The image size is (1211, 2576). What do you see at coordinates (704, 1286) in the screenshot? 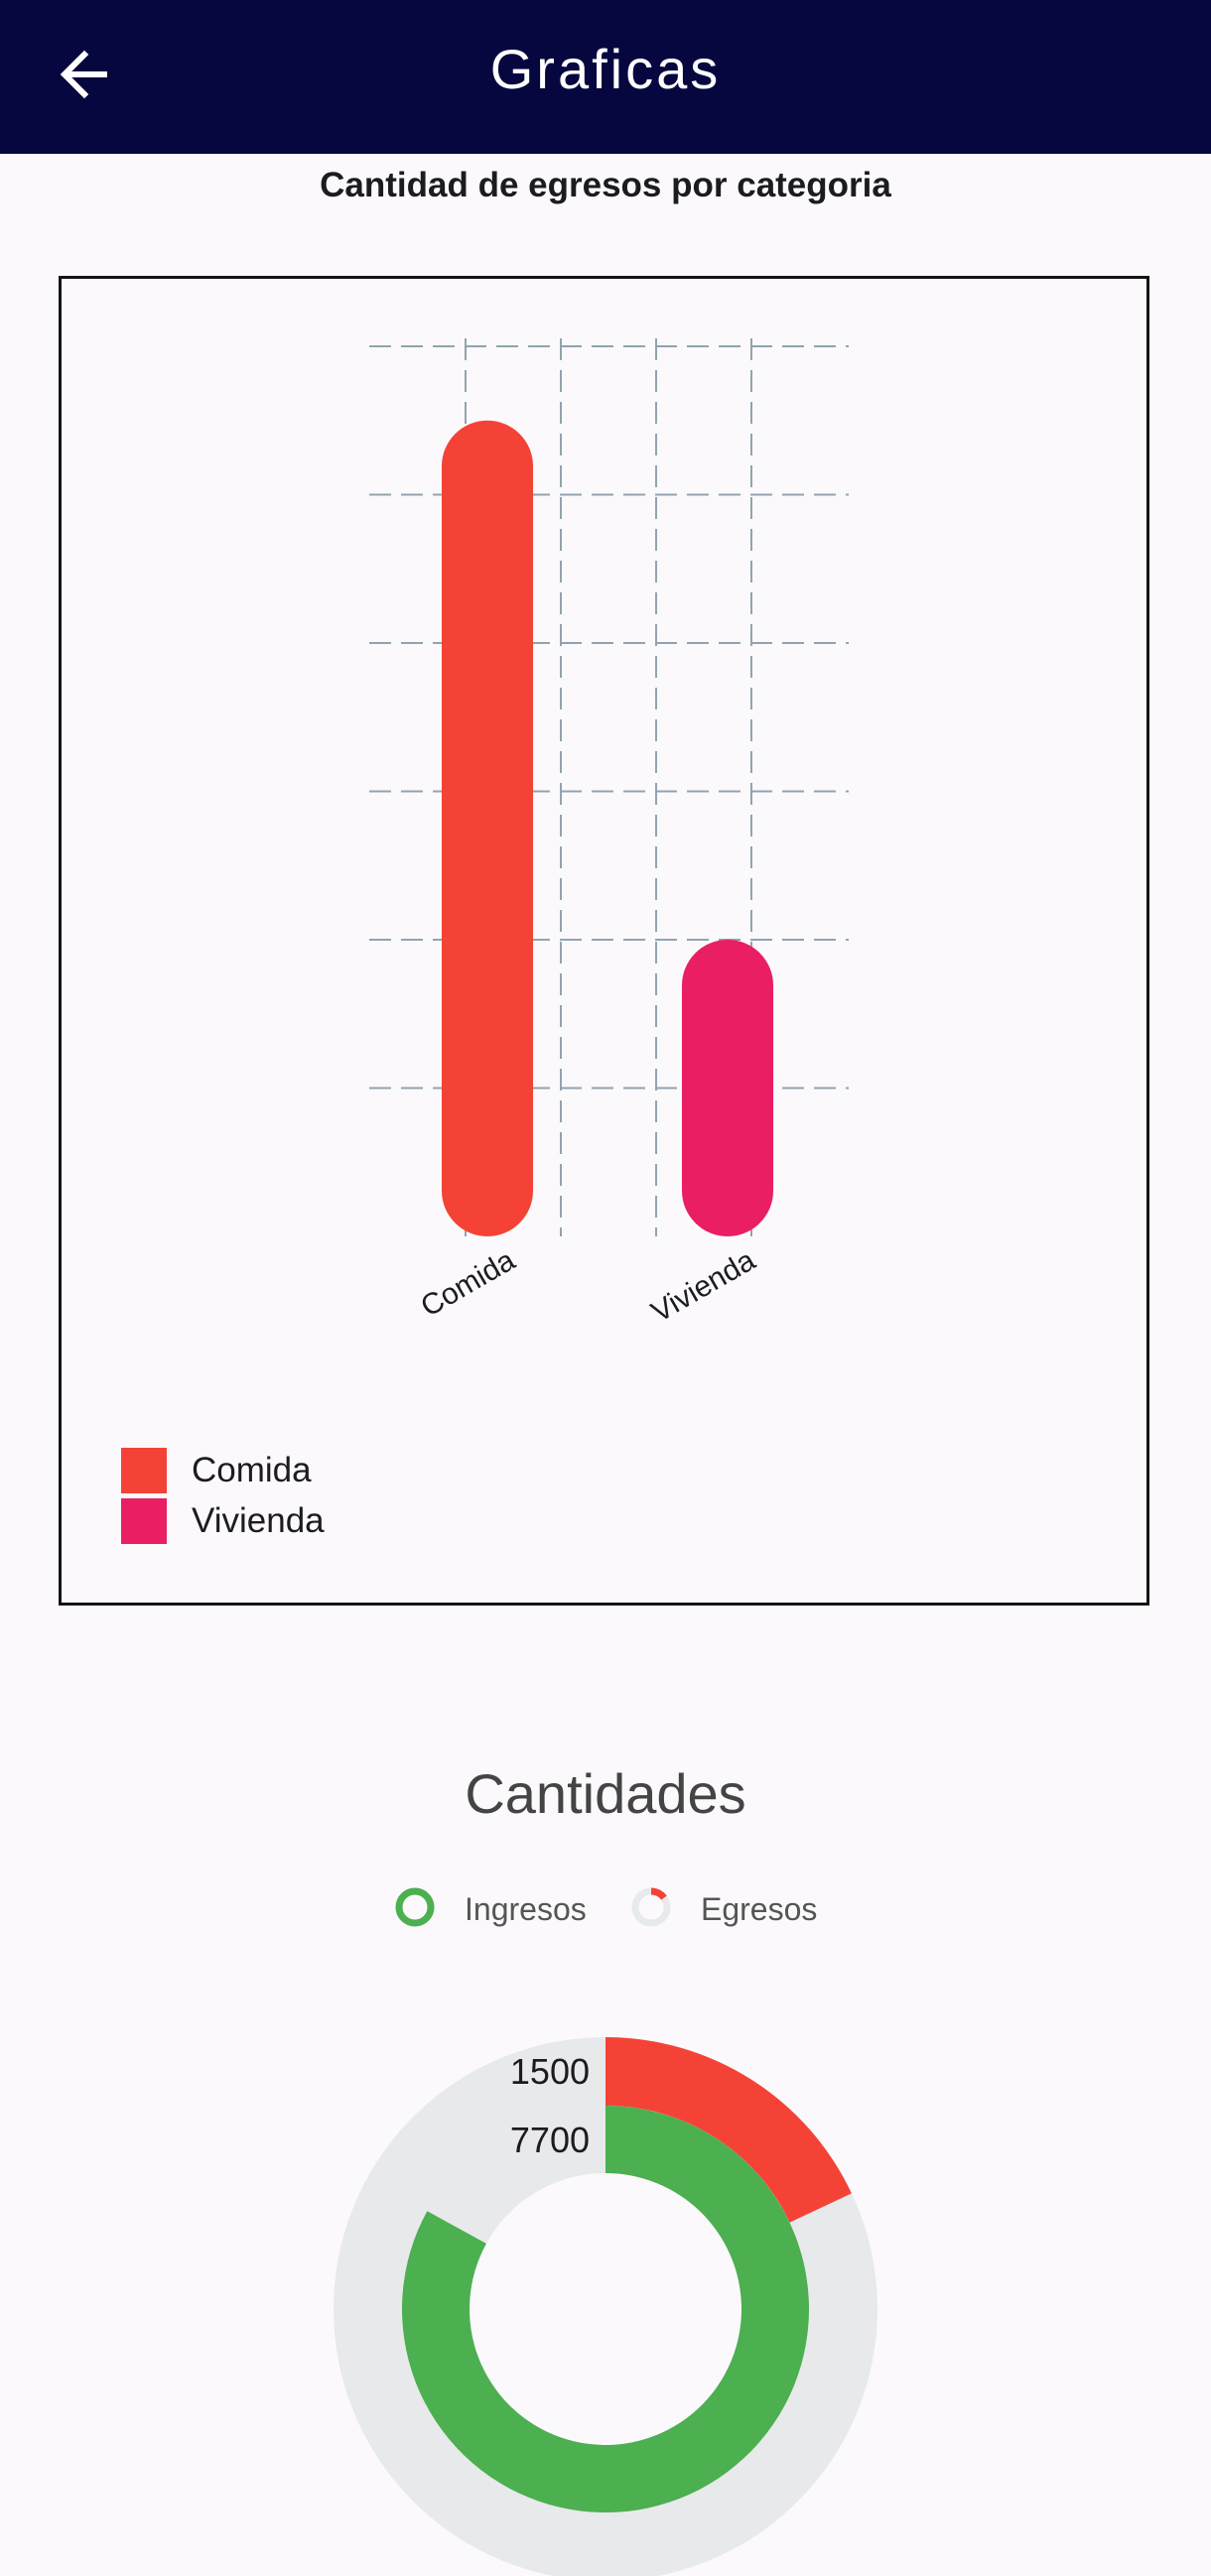
I see `x-tick-label: Vivienda` at bounding box center [704, 1286].